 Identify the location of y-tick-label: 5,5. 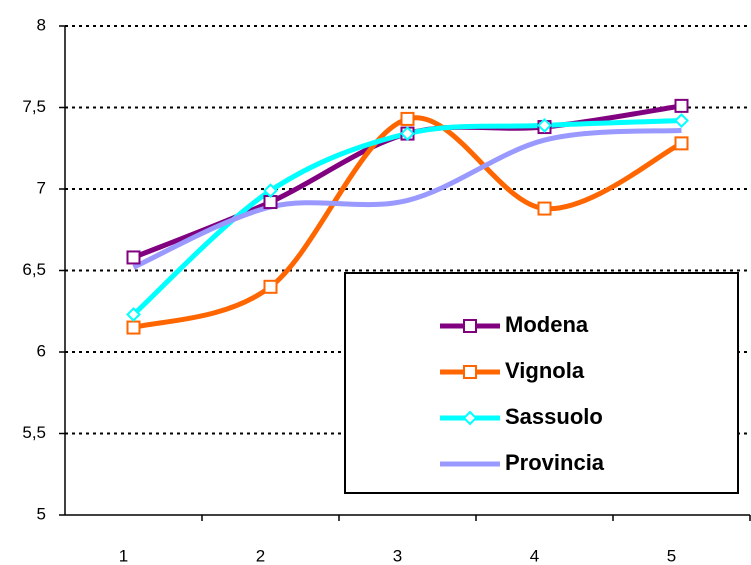
(34, 432).